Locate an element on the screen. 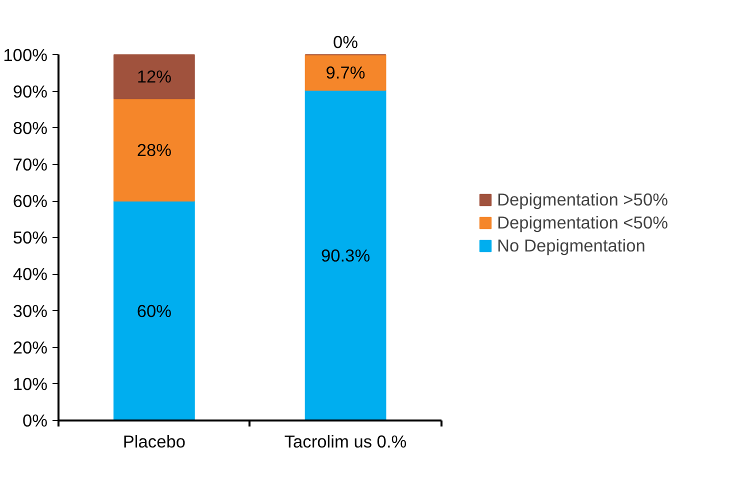  legend-label: Depigmentation <50% is located at coordinates (582, 222).